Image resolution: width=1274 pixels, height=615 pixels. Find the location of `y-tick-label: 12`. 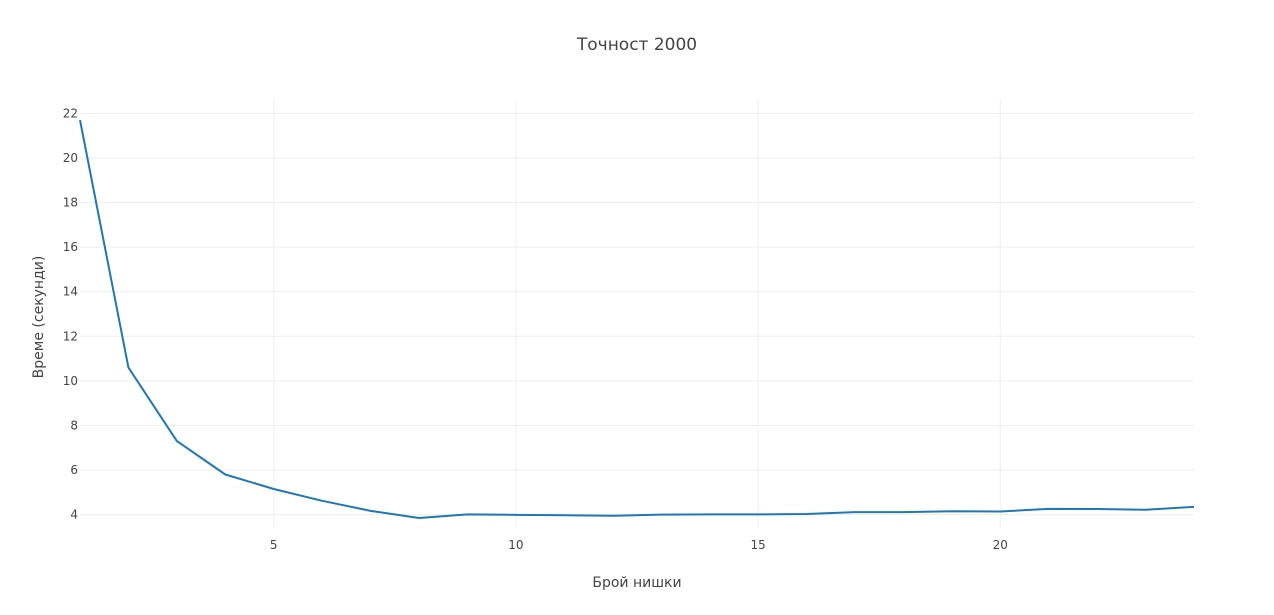

y-tick-label: 12 is located at coordinates (70, 336).